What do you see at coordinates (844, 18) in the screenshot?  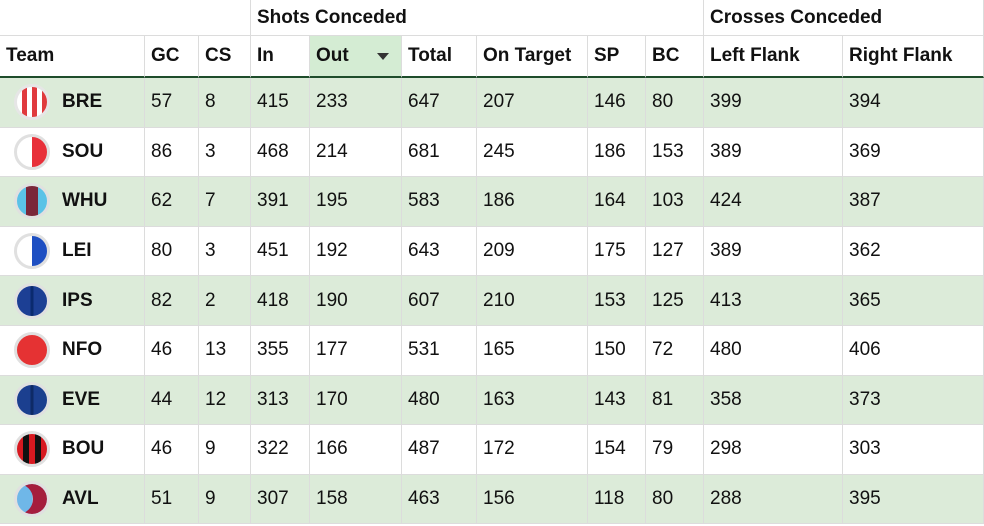 I see `group-header-crosses: Crosses Conceded` at bounding box center [844, 18].